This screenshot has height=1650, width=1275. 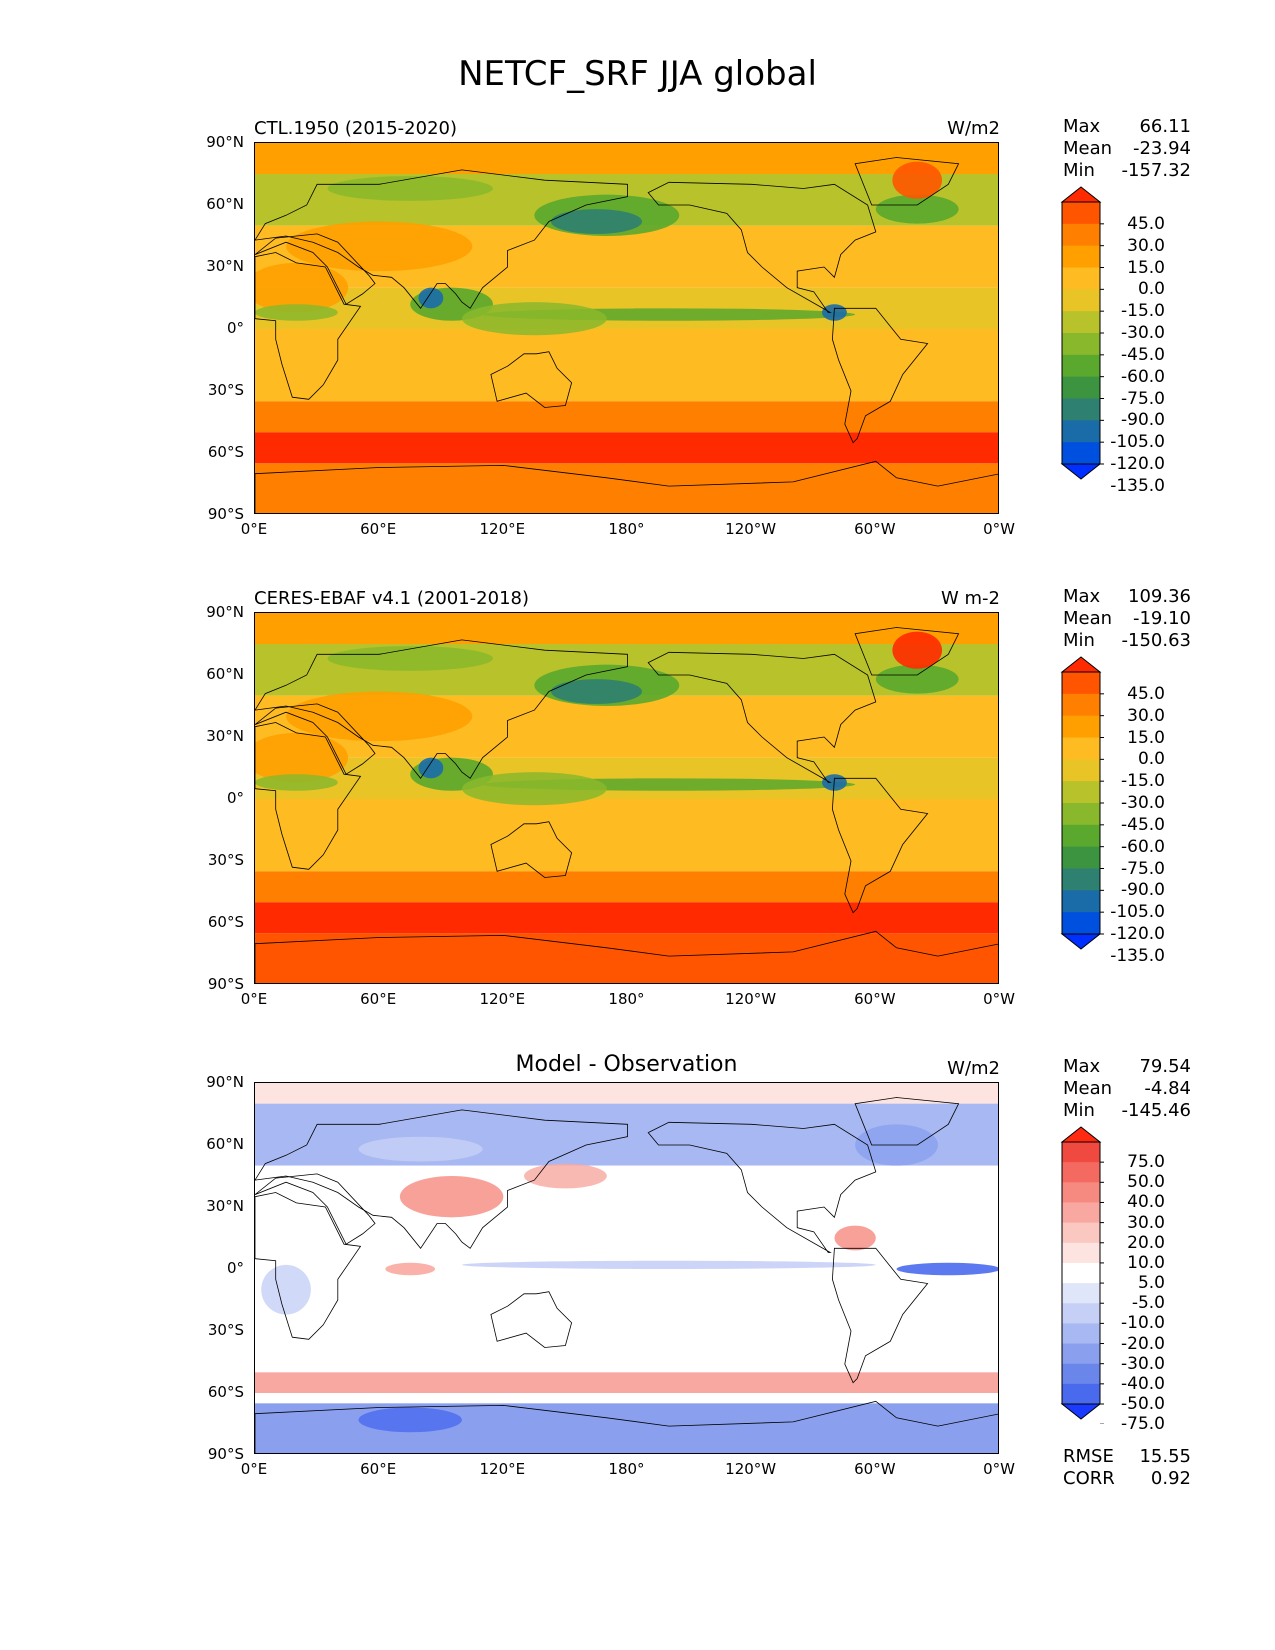 I want to click on stat-row: Min -157.32, so click(x=1127, y=171).